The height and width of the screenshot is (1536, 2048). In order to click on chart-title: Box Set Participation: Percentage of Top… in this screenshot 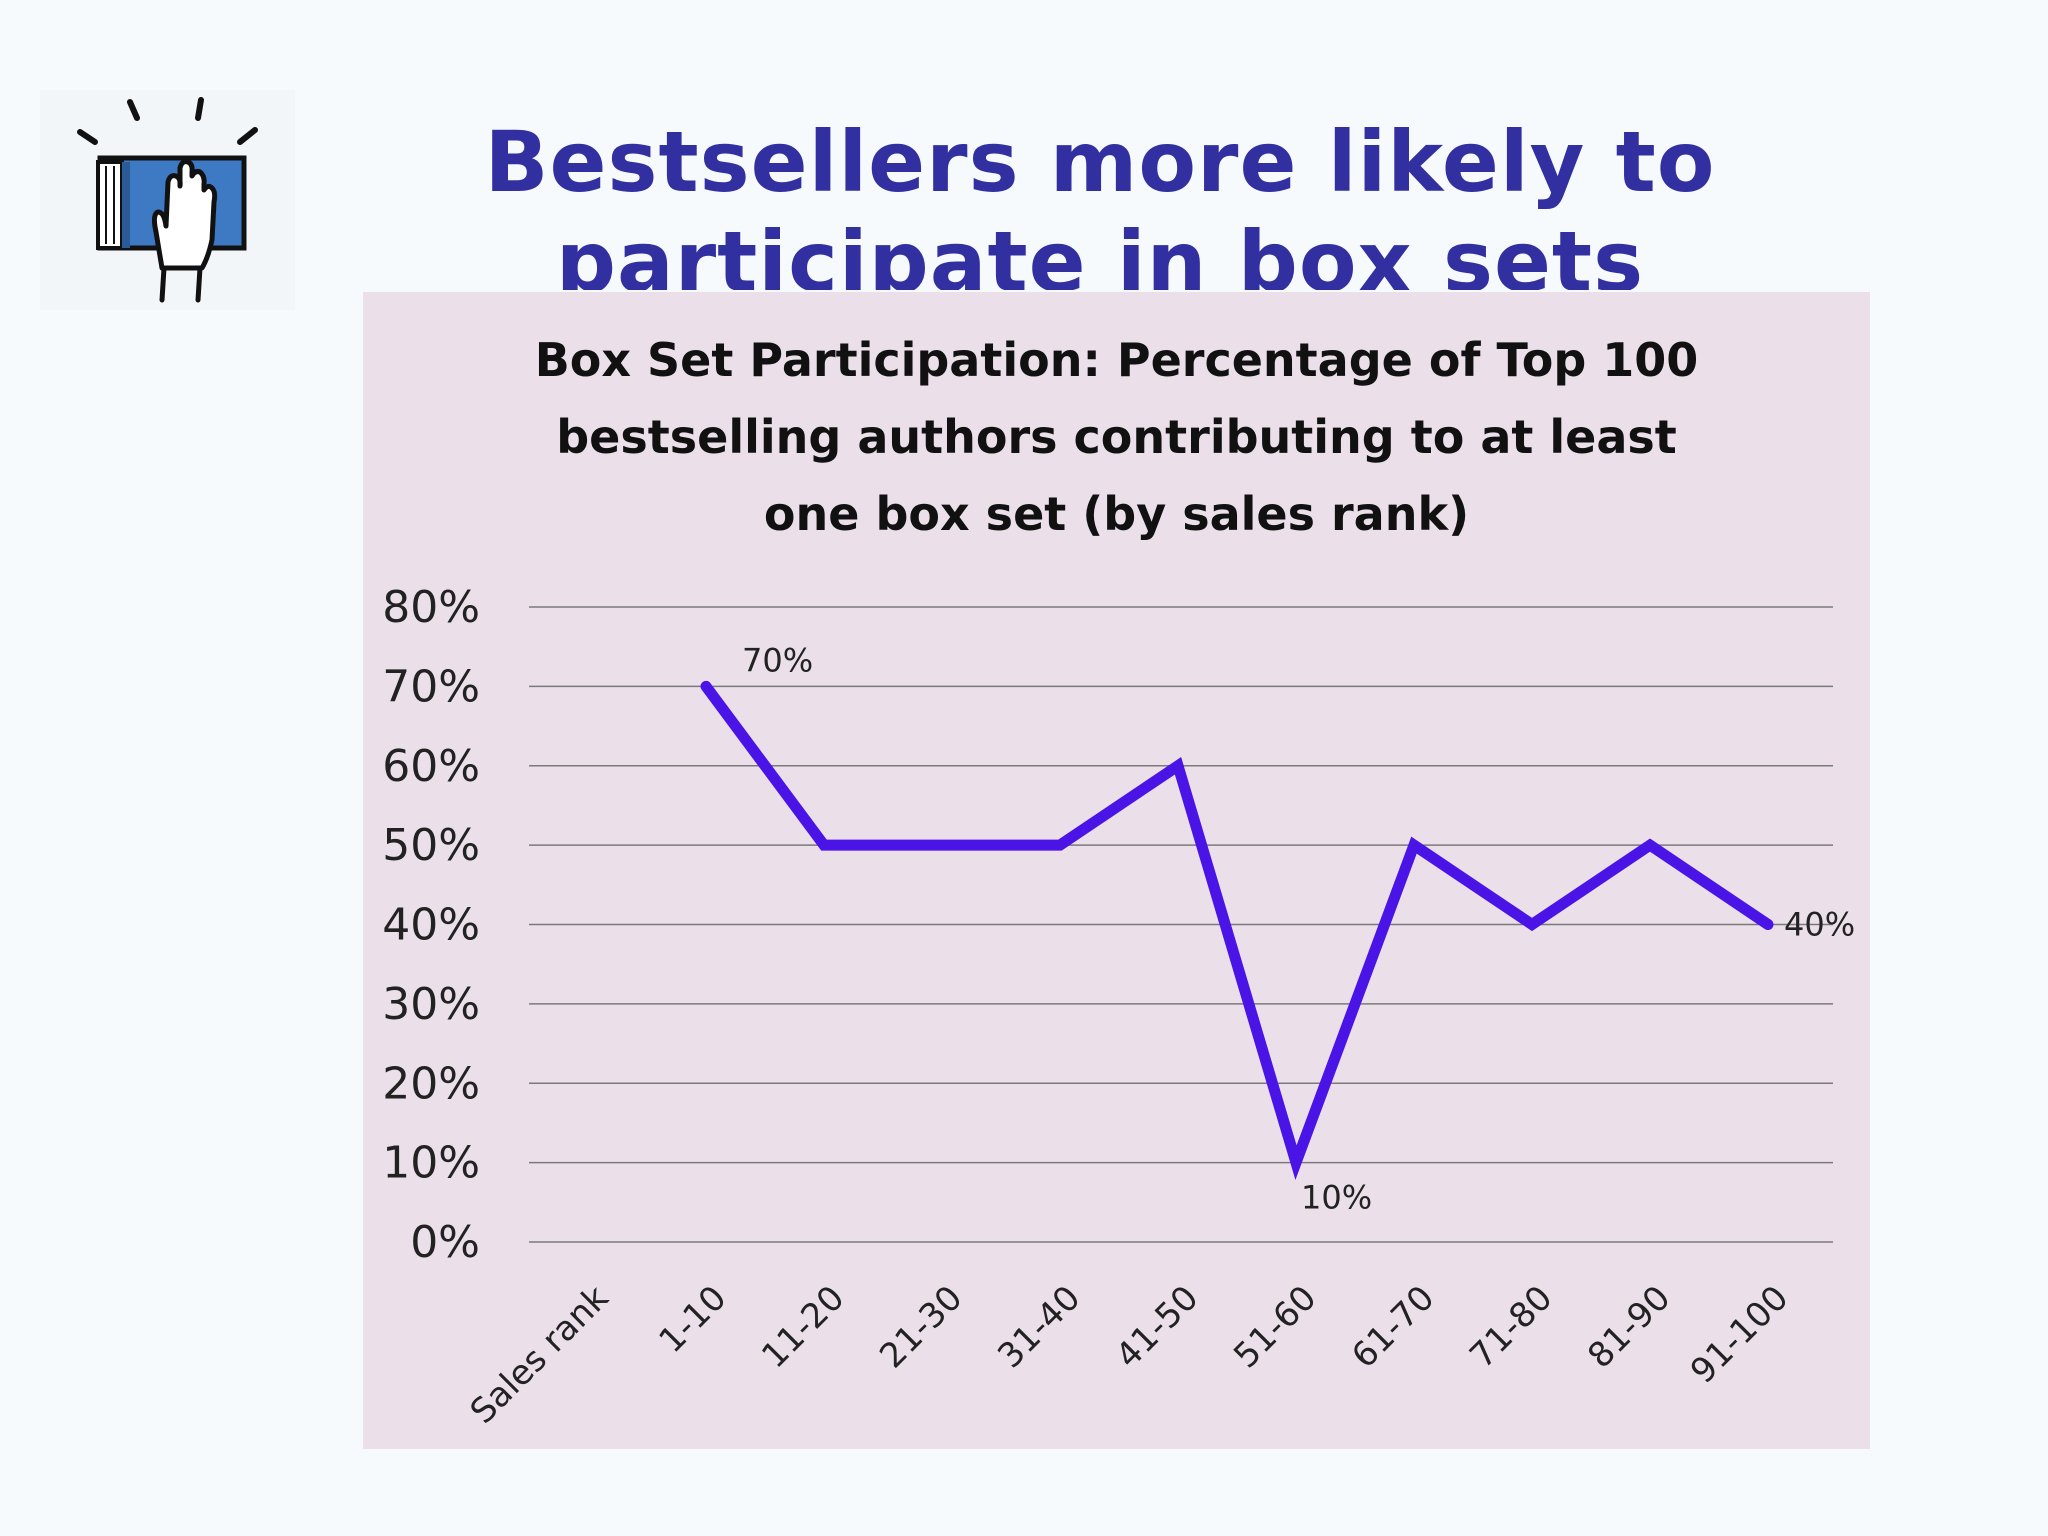, I will do `click(1116, 437)`.